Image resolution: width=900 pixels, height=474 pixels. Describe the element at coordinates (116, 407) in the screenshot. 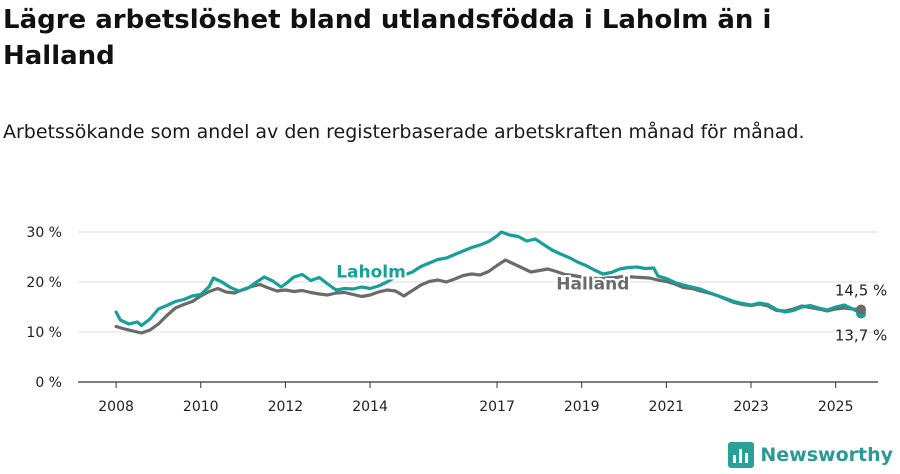

I see `x-tick-label: 2008` at that location.